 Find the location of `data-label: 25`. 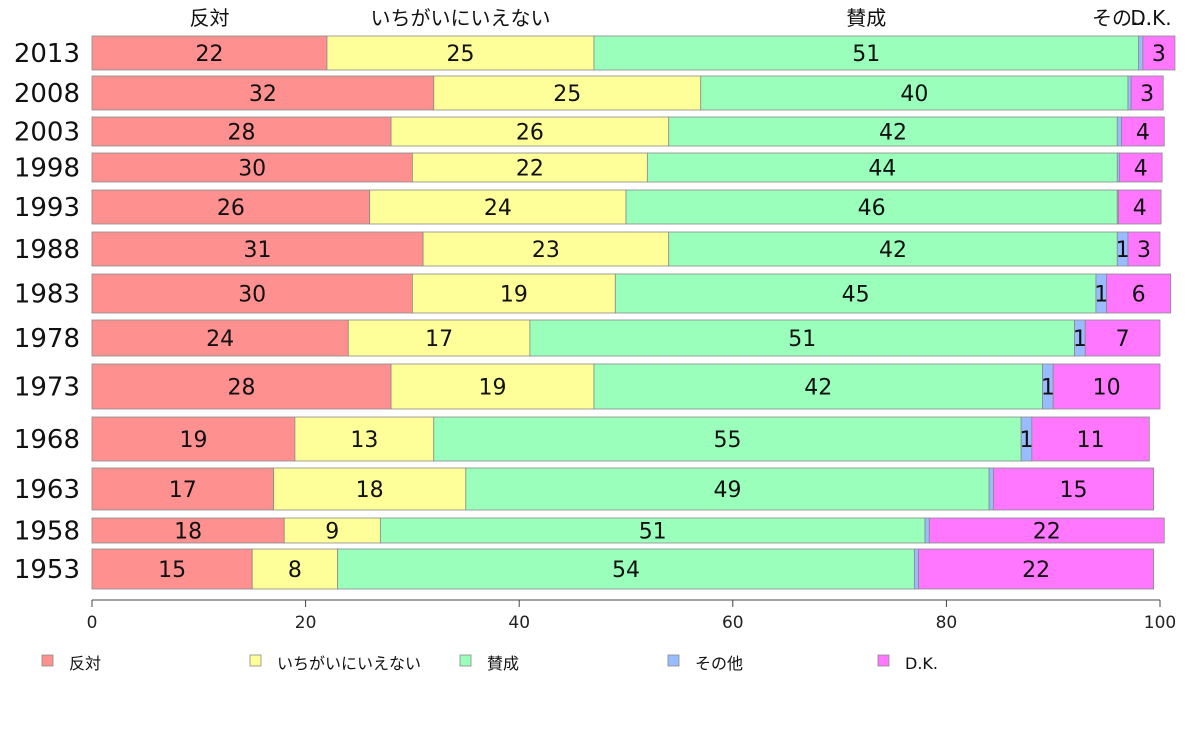

data-label: 25 is located at coordinates (567, 94).